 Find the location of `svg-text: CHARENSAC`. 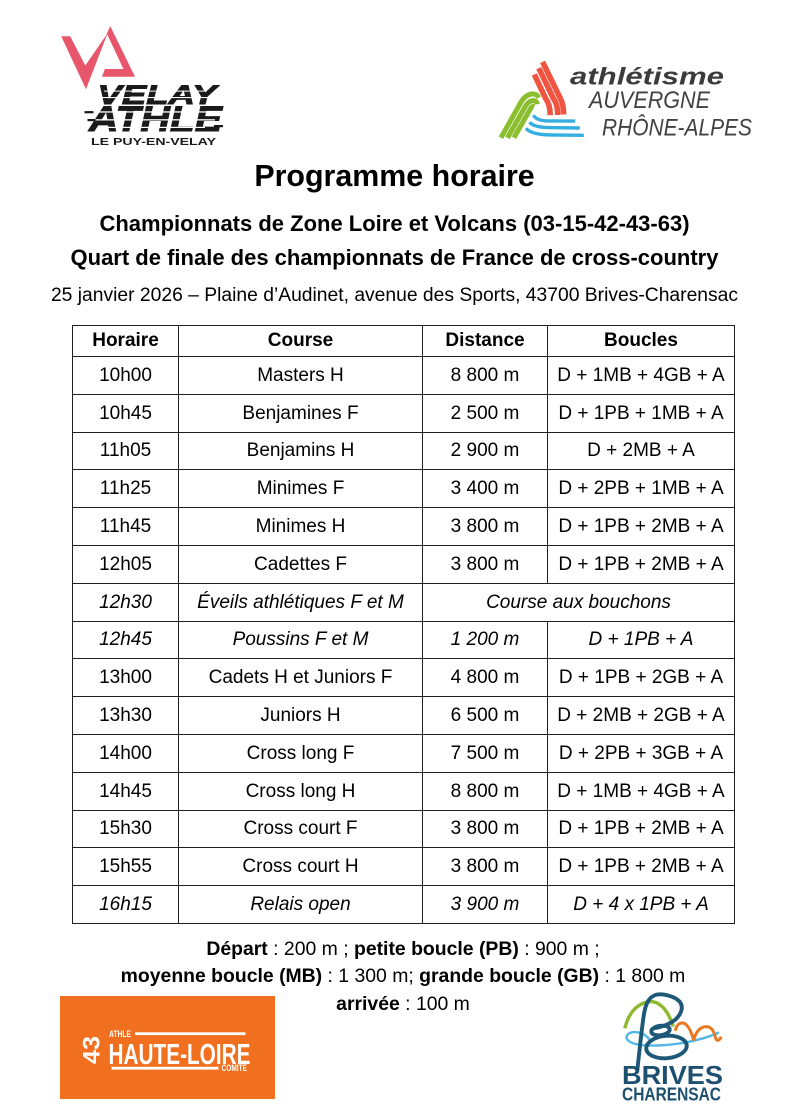

svg-text: CHARENSAC is located at coordinates (671, 1095).